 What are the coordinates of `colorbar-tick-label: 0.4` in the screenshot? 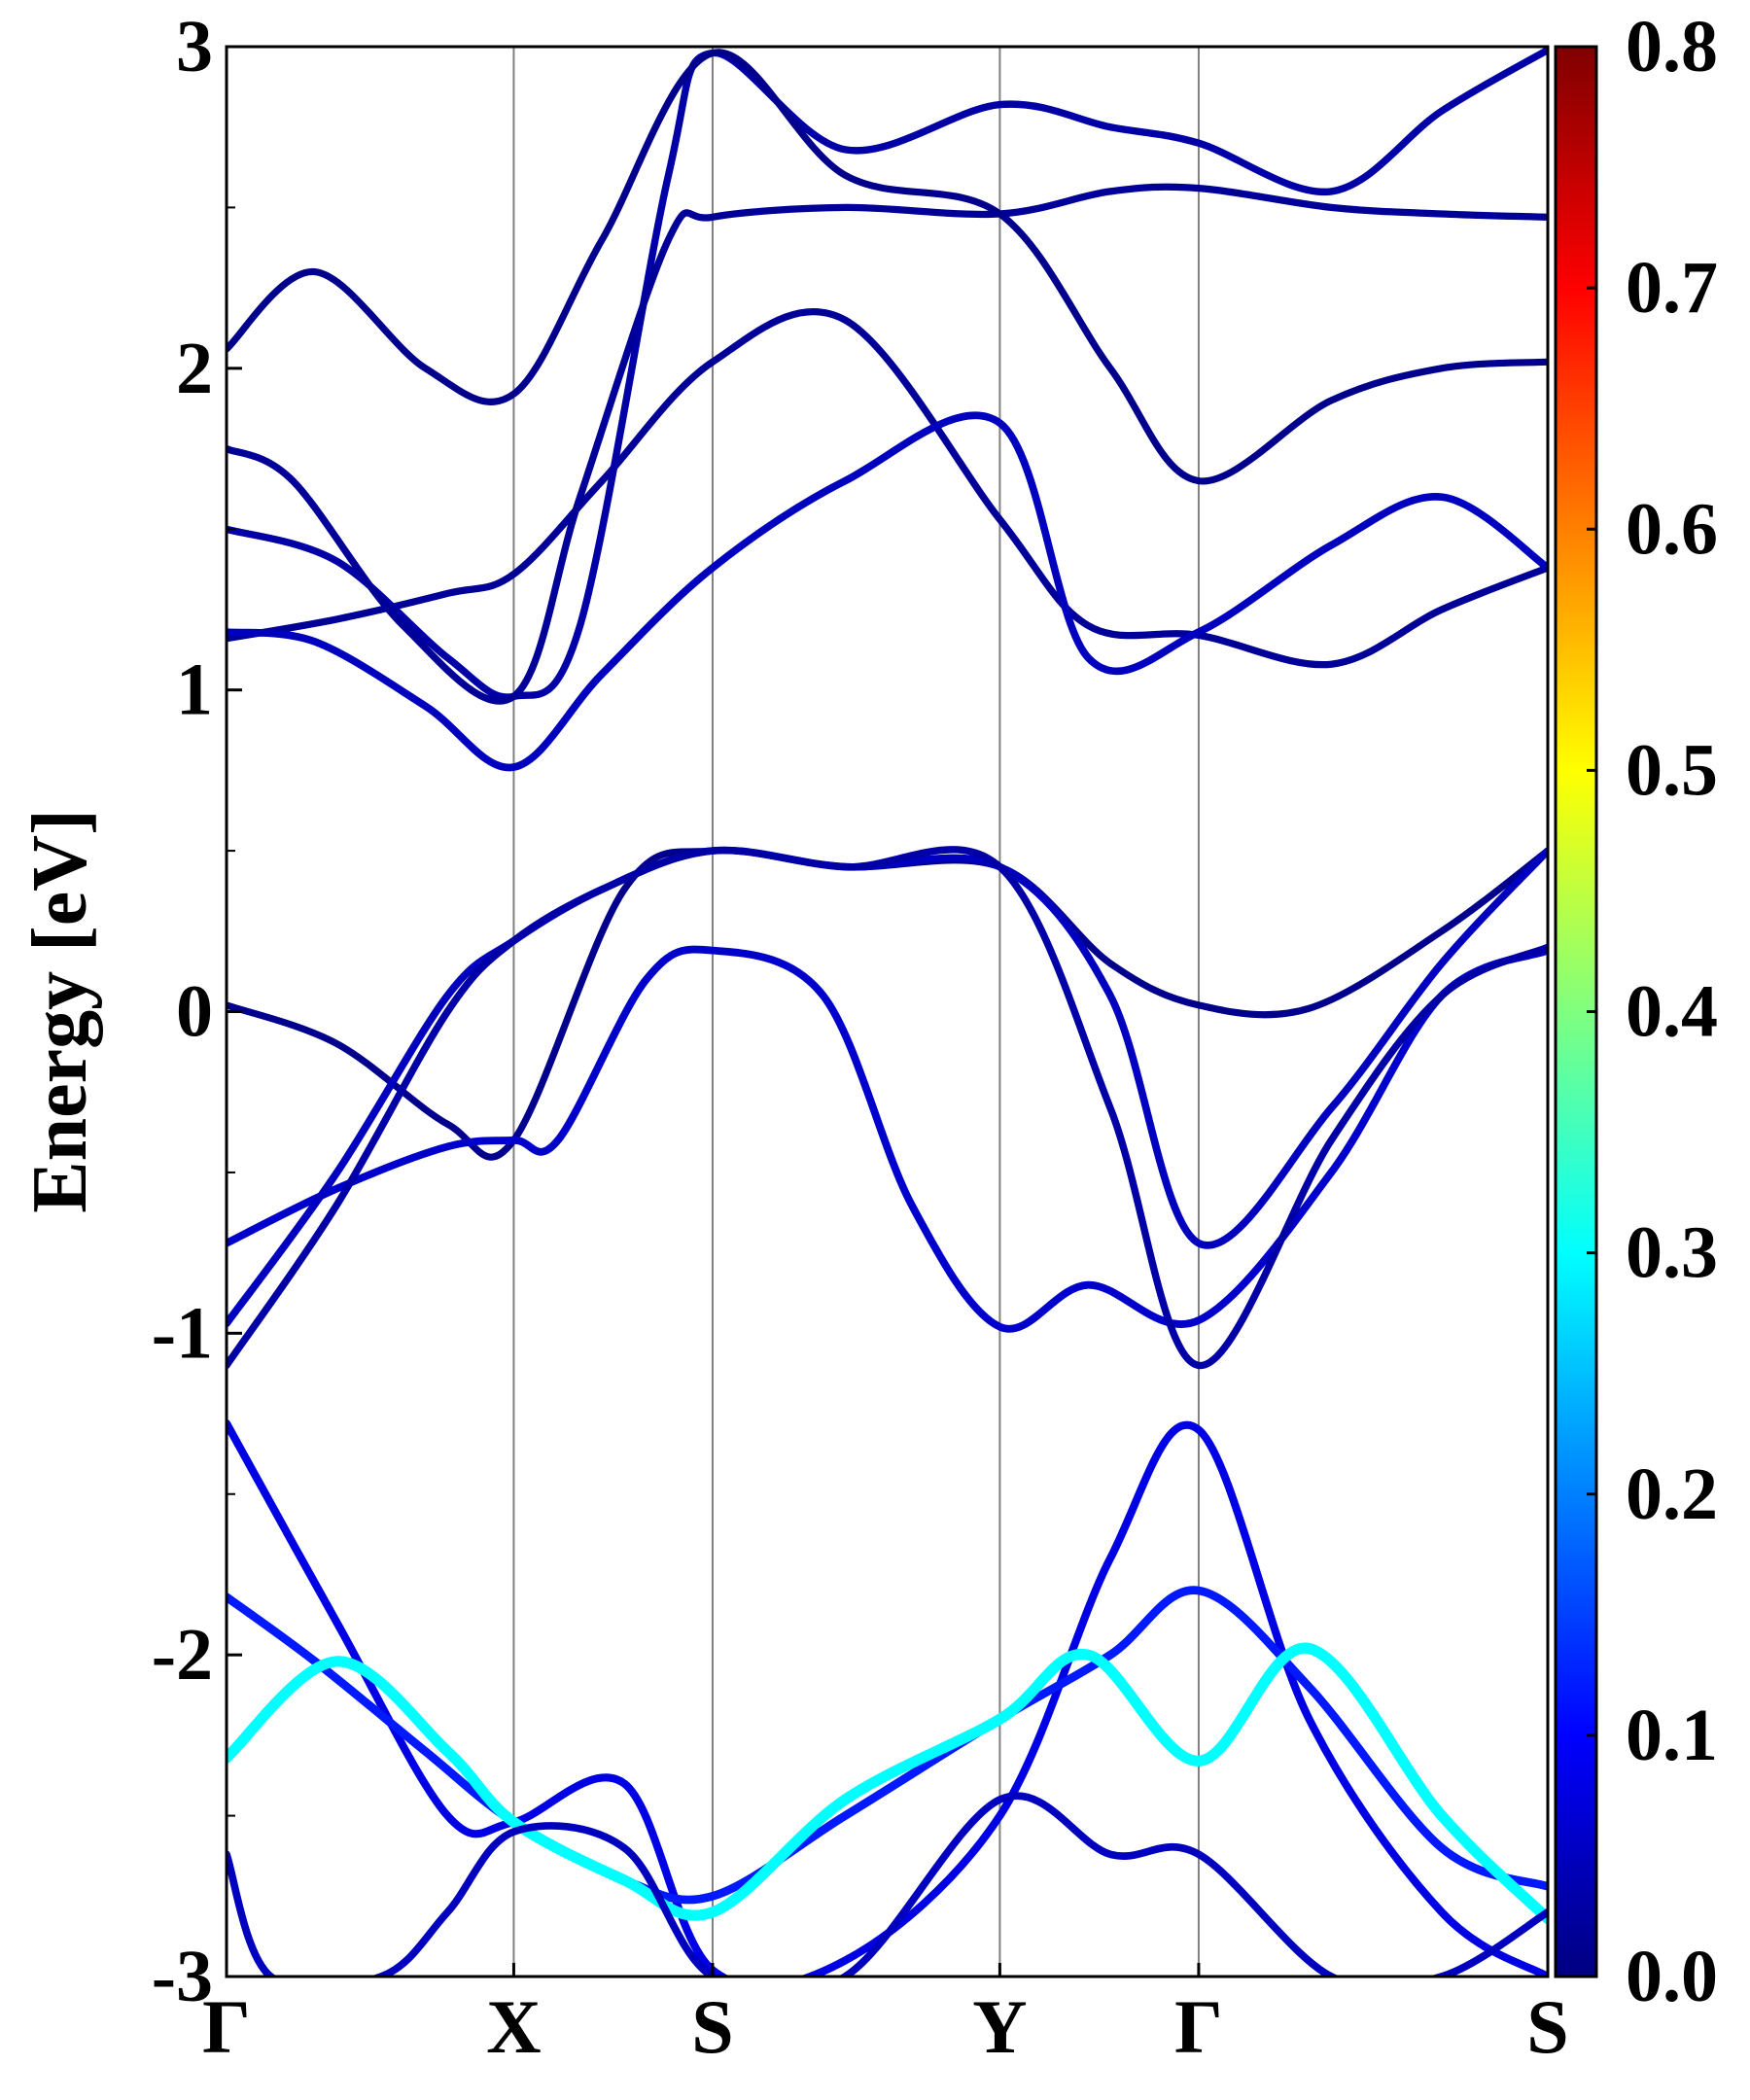 It's located at (1672, 1012).